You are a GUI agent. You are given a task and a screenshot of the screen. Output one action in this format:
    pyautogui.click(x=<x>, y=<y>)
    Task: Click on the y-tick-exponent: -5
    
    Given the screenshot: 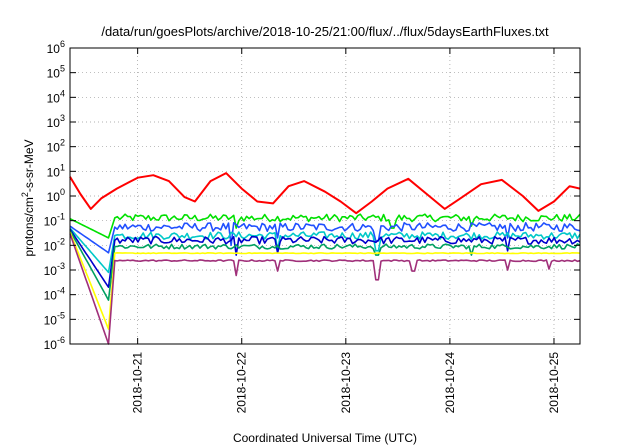 What is the action you would take?
    pyautogui.click(x=61, y=315)
    